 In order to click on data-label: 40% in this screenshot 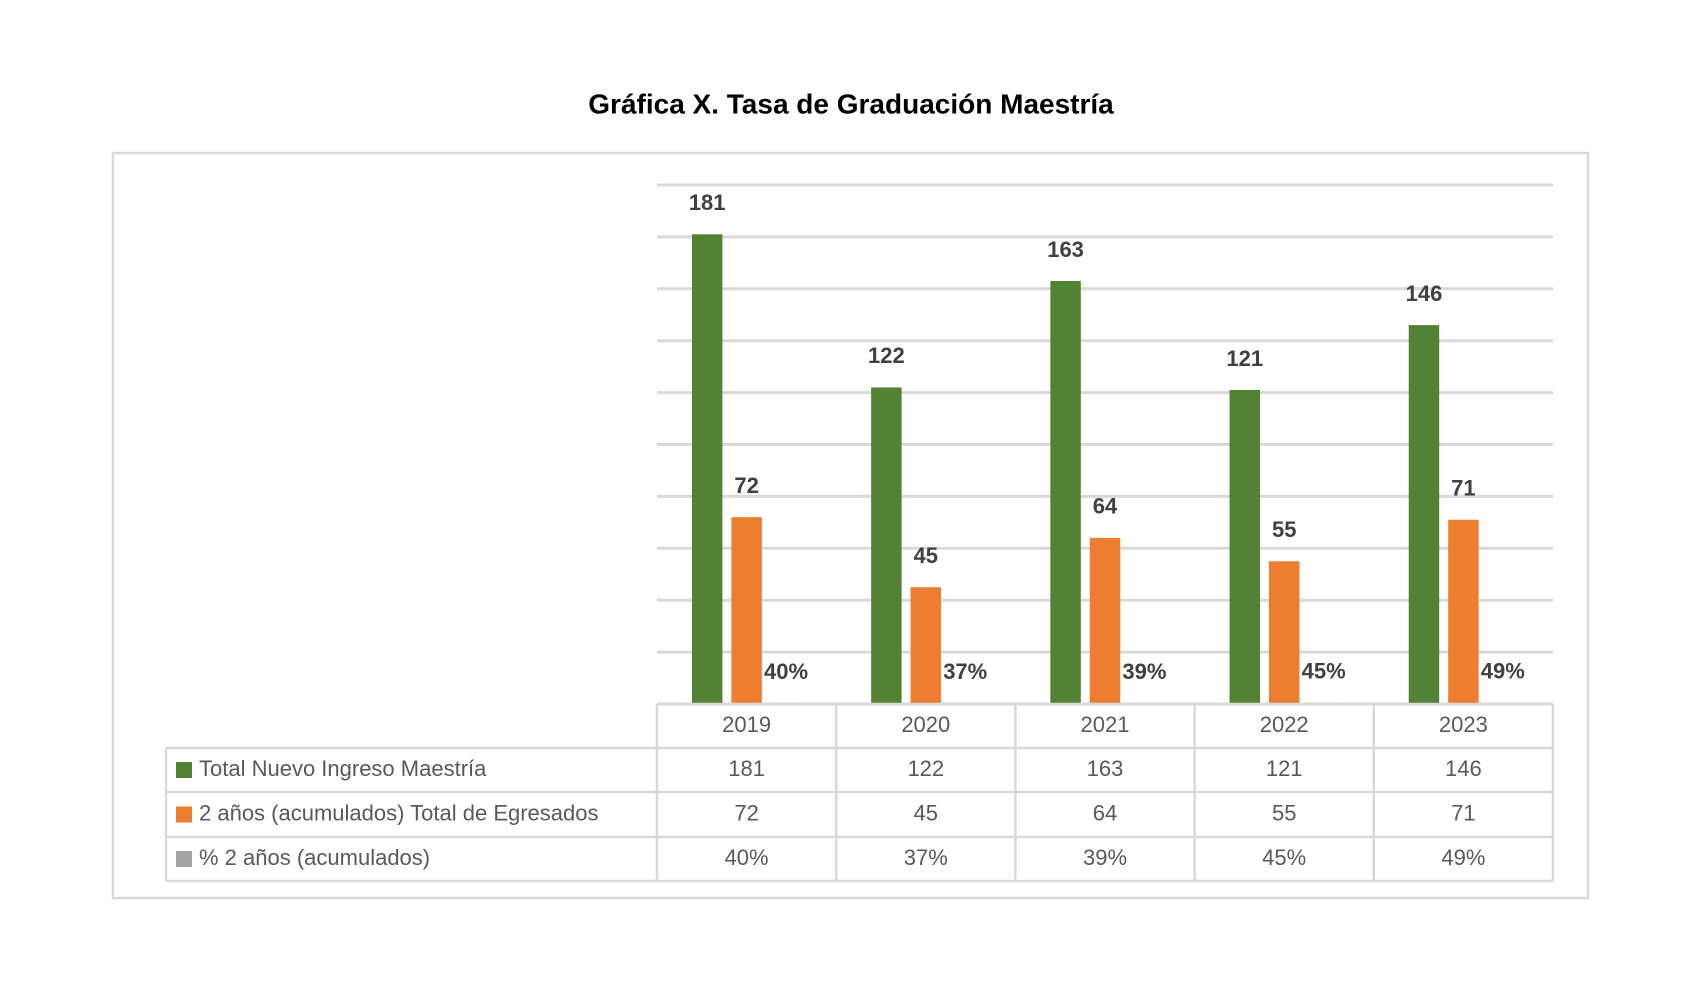, I will do `click(786, 671)`.